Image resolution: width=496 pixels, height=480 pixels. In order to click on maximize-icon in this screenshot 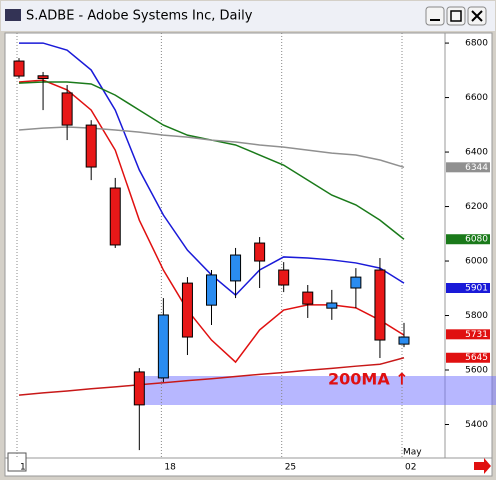, I will do `click(456, 16)`.